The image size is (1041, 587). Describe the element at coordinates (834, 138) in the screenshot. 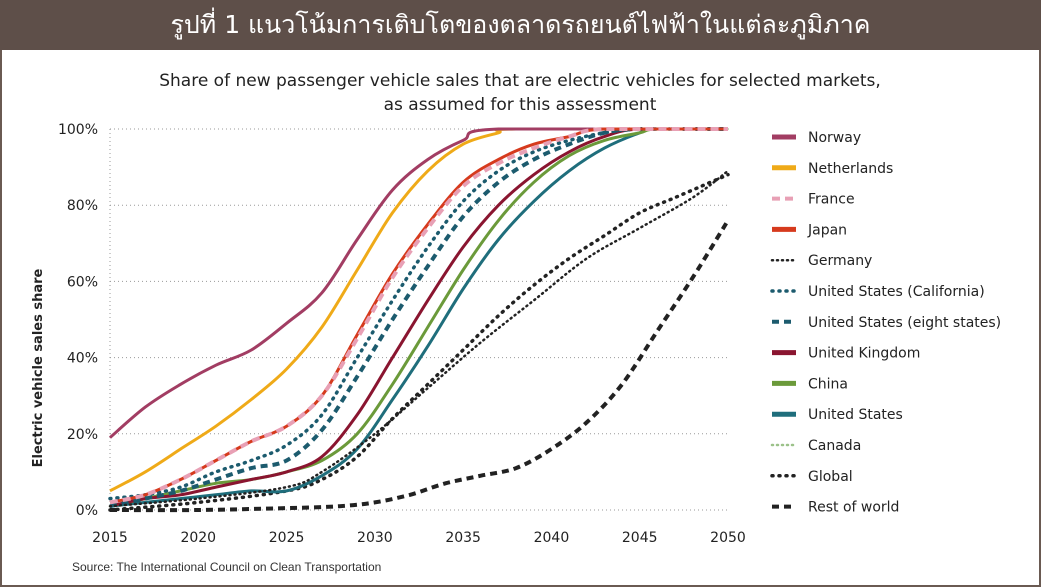

I see `legend-label: Norway` at that location.